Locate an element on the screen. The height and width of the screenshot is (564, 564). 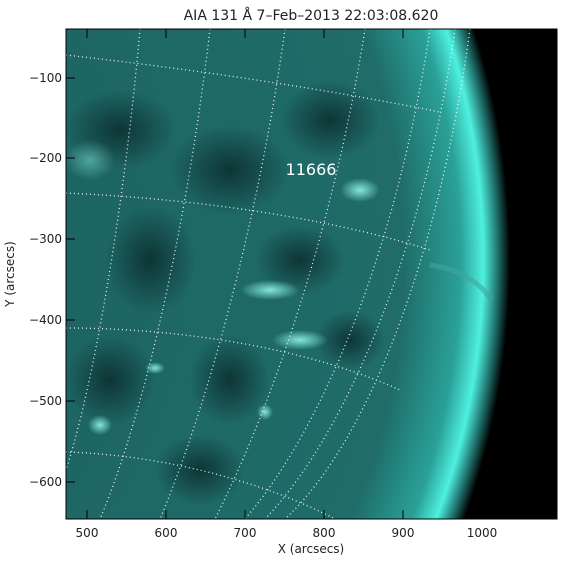
x-tick-label: 500 is located at coordinates (87, 533).